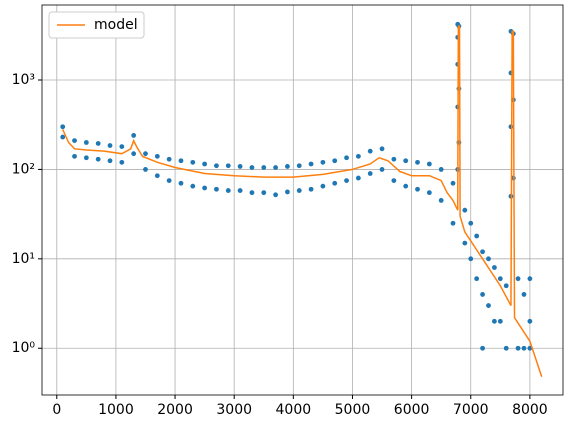 The image size is (568, 424). I want to click on x-tick-label: 8000, so click(530, 410).